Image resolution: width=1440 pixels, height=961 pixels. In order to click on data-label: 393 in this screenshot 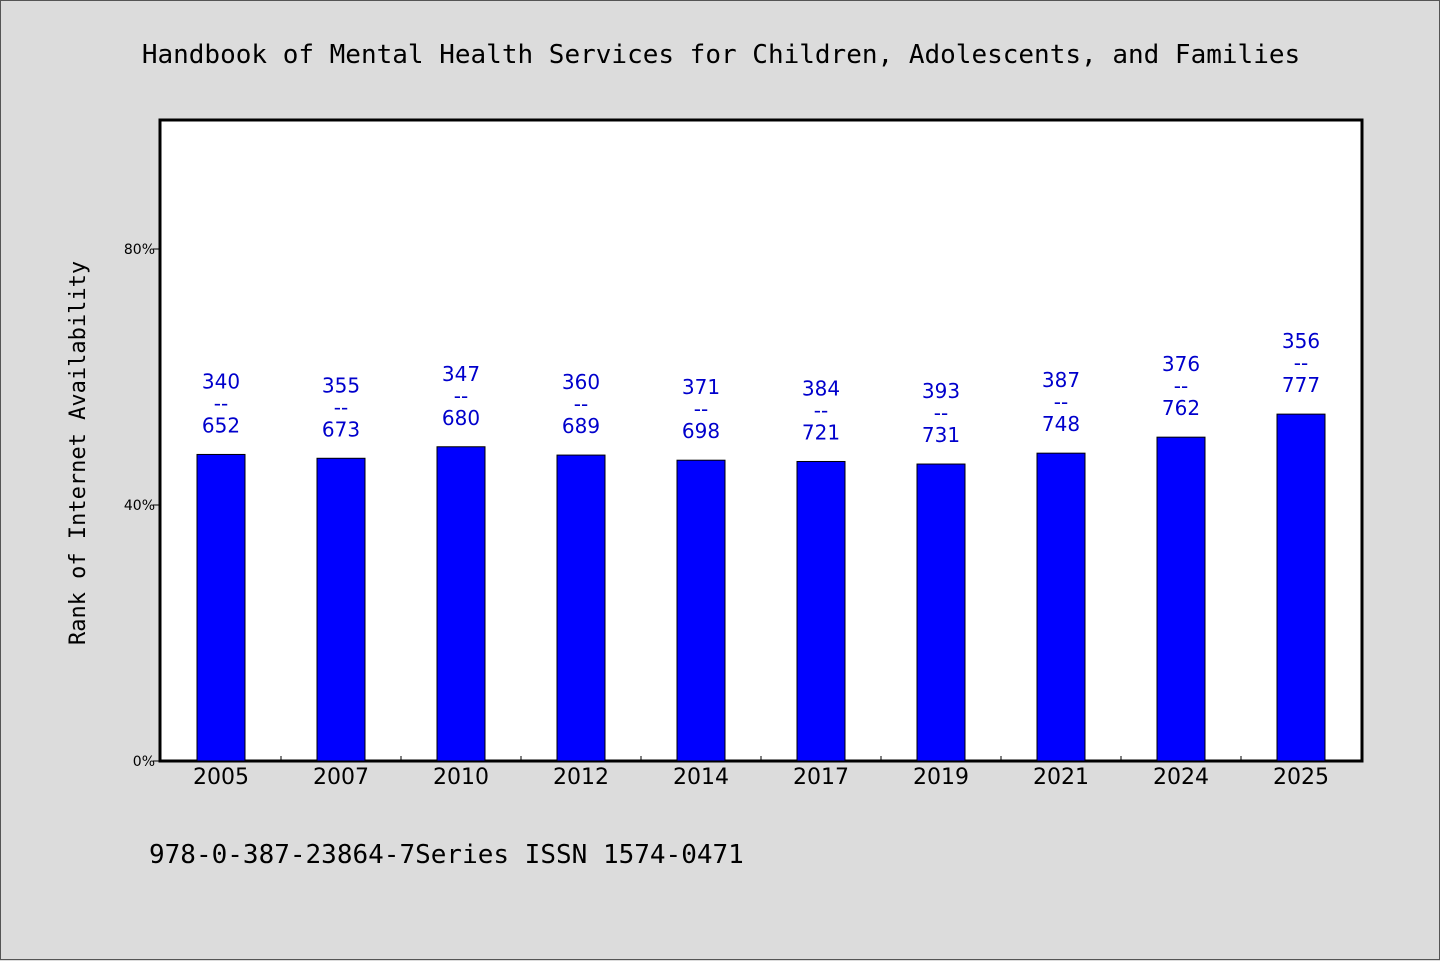, I will do `click(941, 391)`.